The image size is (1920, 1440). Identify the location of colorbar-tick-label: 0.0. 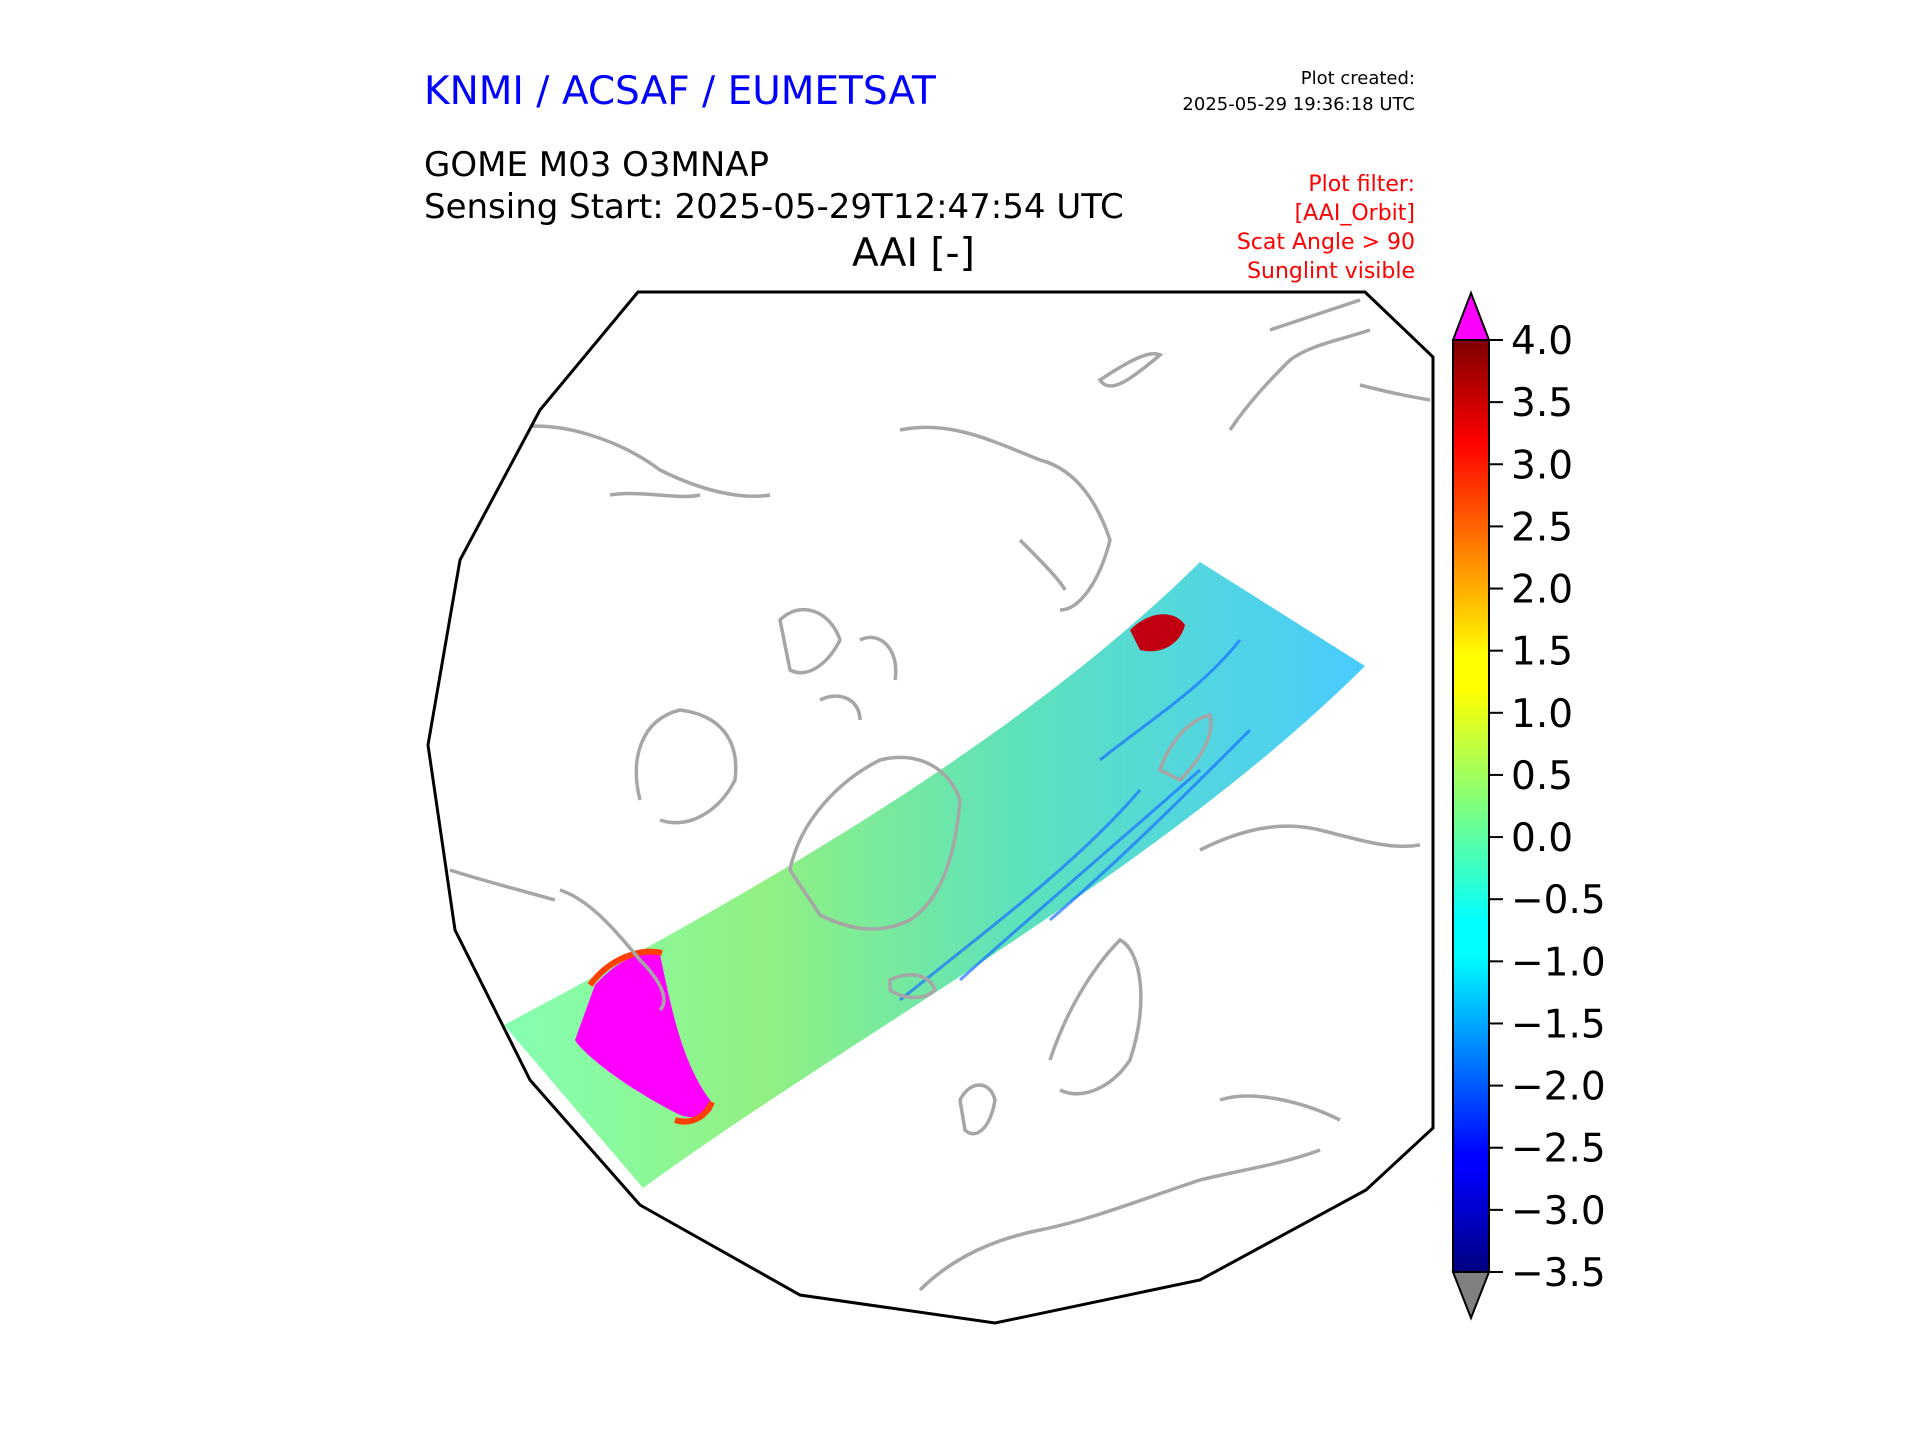
(1542, 838).